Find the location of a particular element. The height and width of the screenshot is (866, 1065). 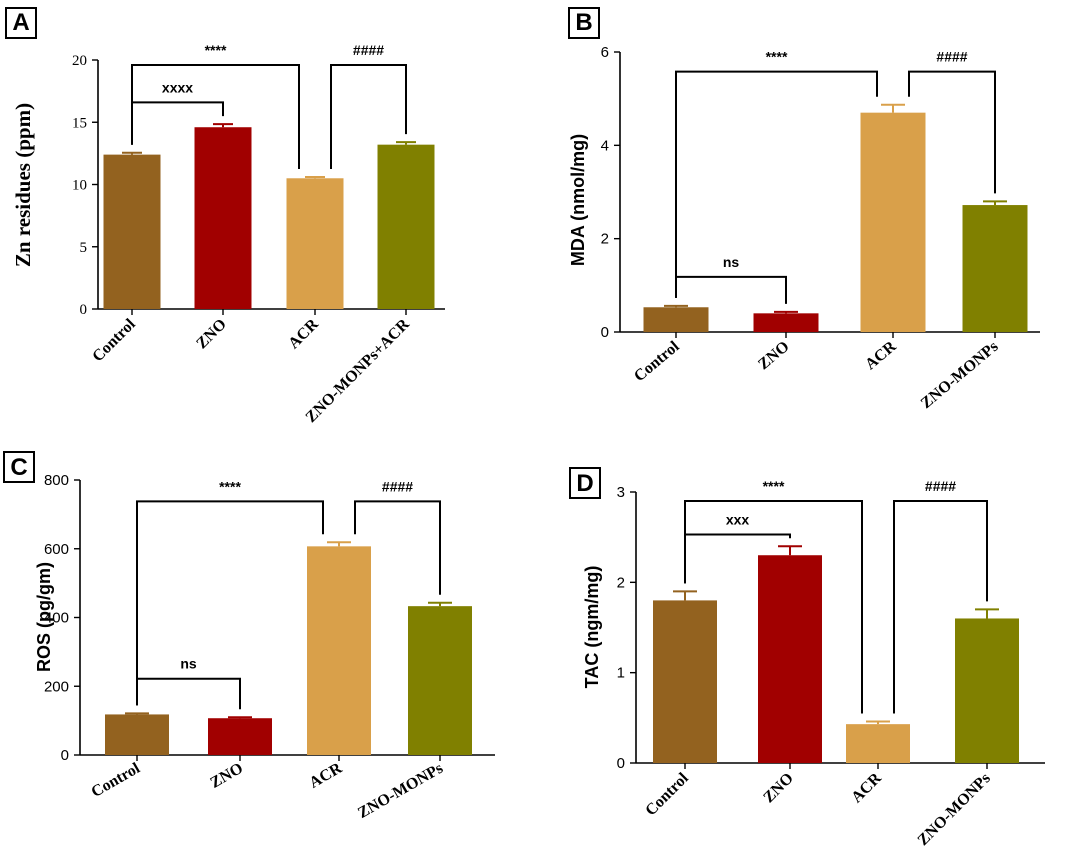

y-axis-label: MDA (nmol/mg) is located at coordinates (578, 200).